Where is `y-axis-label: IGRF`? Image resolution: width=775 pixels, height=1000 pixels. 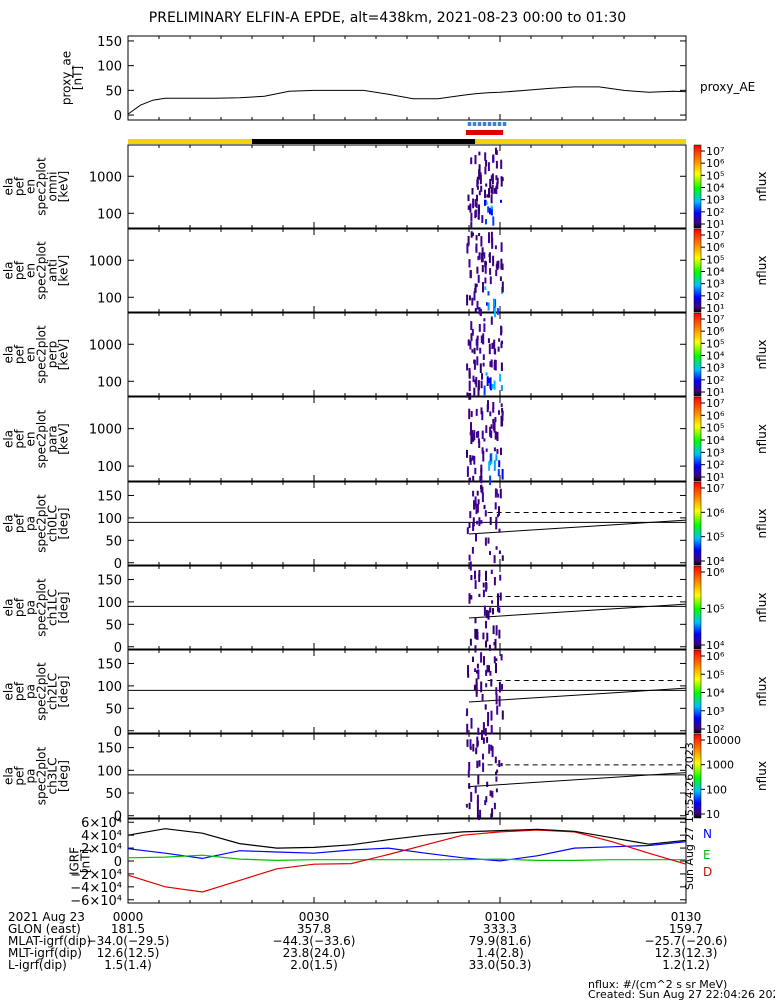 y-axis-label: IGRF is located at coordinates (75, 861).